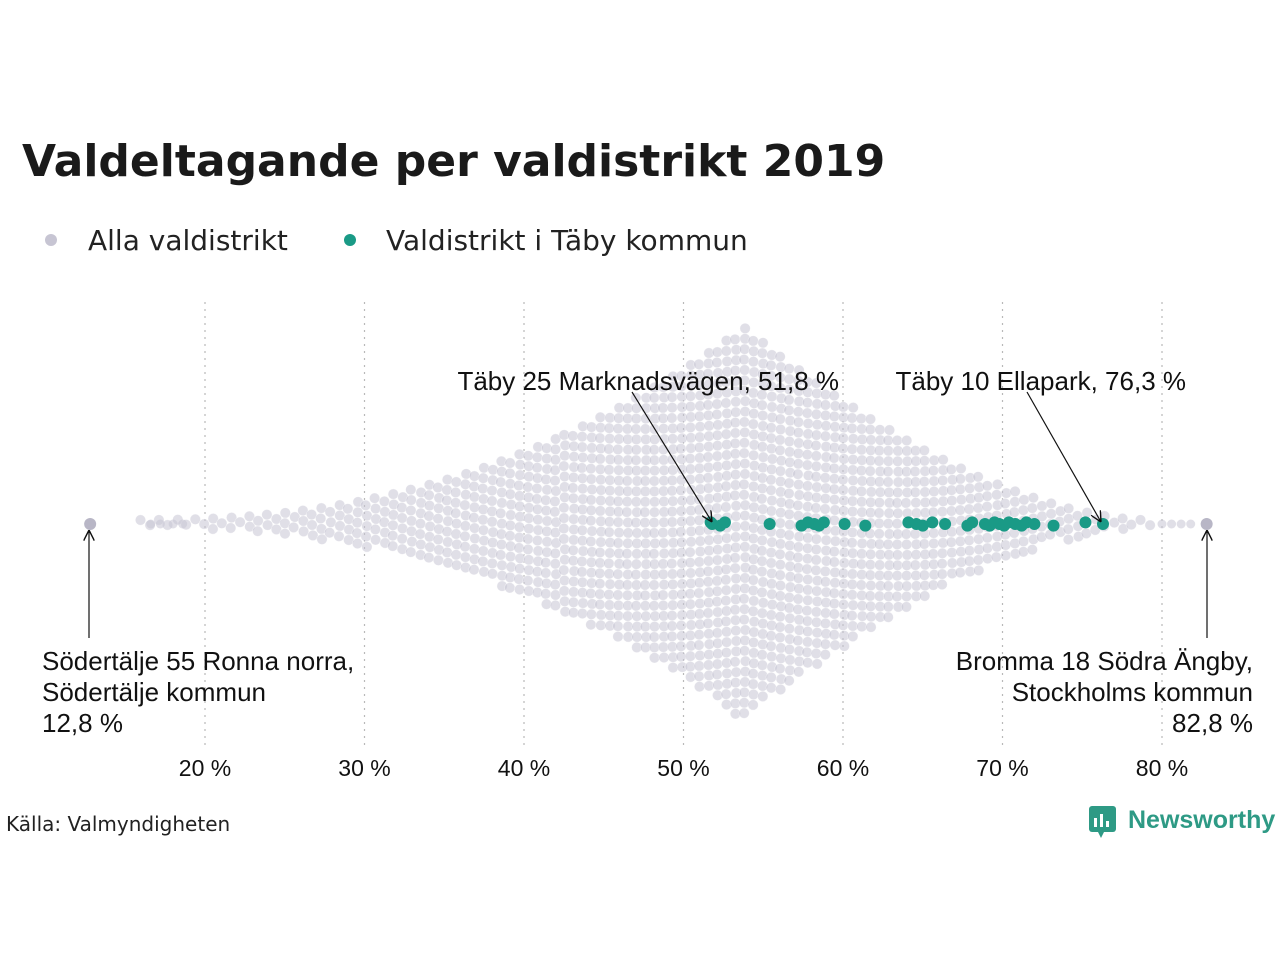 The height and width of the screenshot is (960, 1280). Describe the element at coordinates (1041, 381) in the screenshot. I see `annotation-line: Täby 10 Ellapark, 76,3 %` at that location.